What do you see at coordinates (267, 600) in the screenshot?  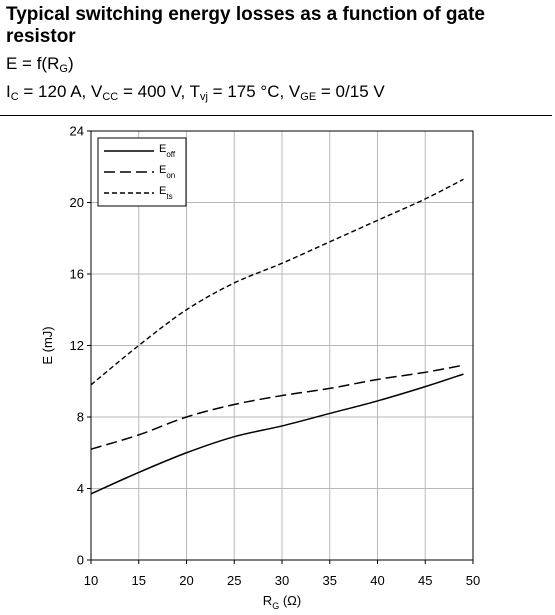 I see `x-axis-label-main: R` at bounding box center [267, 600].